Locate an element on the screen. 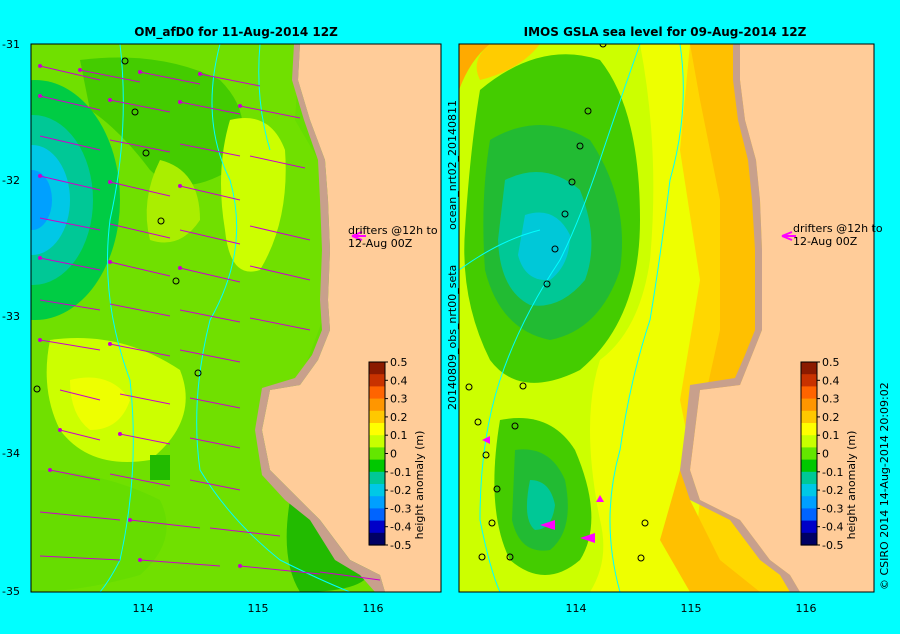  left-drifter-note-2: 12-Aug 00Z is located at coordinates (380, 243).